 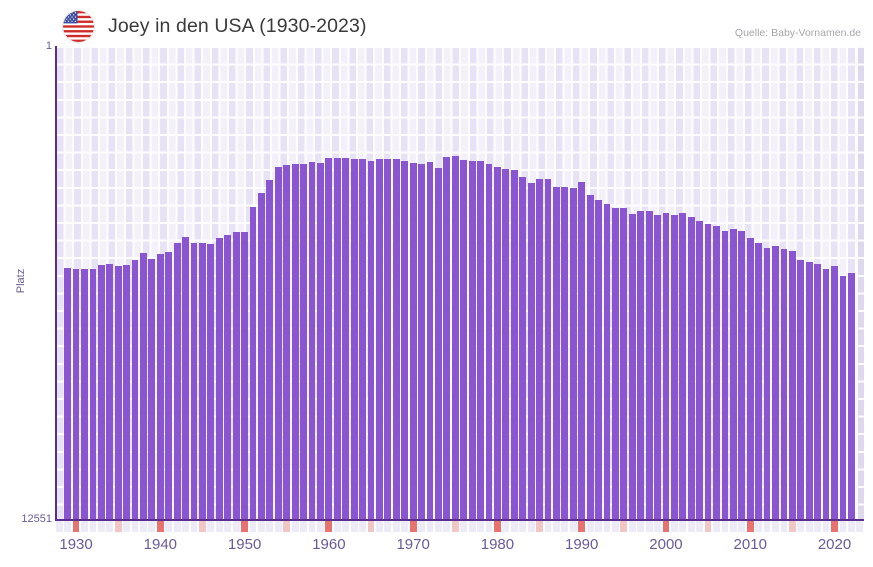 I want to click on x-axis-tick-label: 1970, so click(x=413, y=544).